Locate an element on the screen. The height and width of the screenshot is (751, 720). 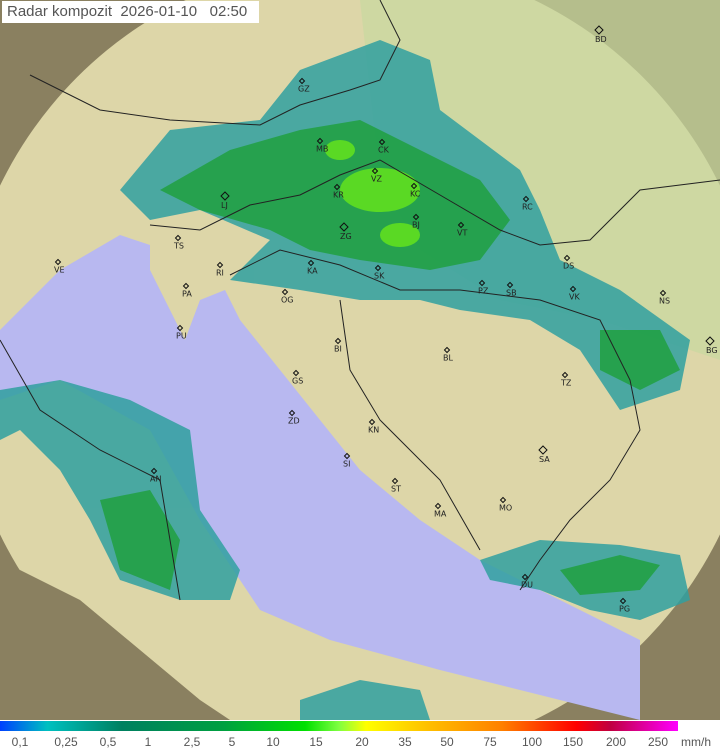
city-label-ri: RI is located at coordinates (220, 273).